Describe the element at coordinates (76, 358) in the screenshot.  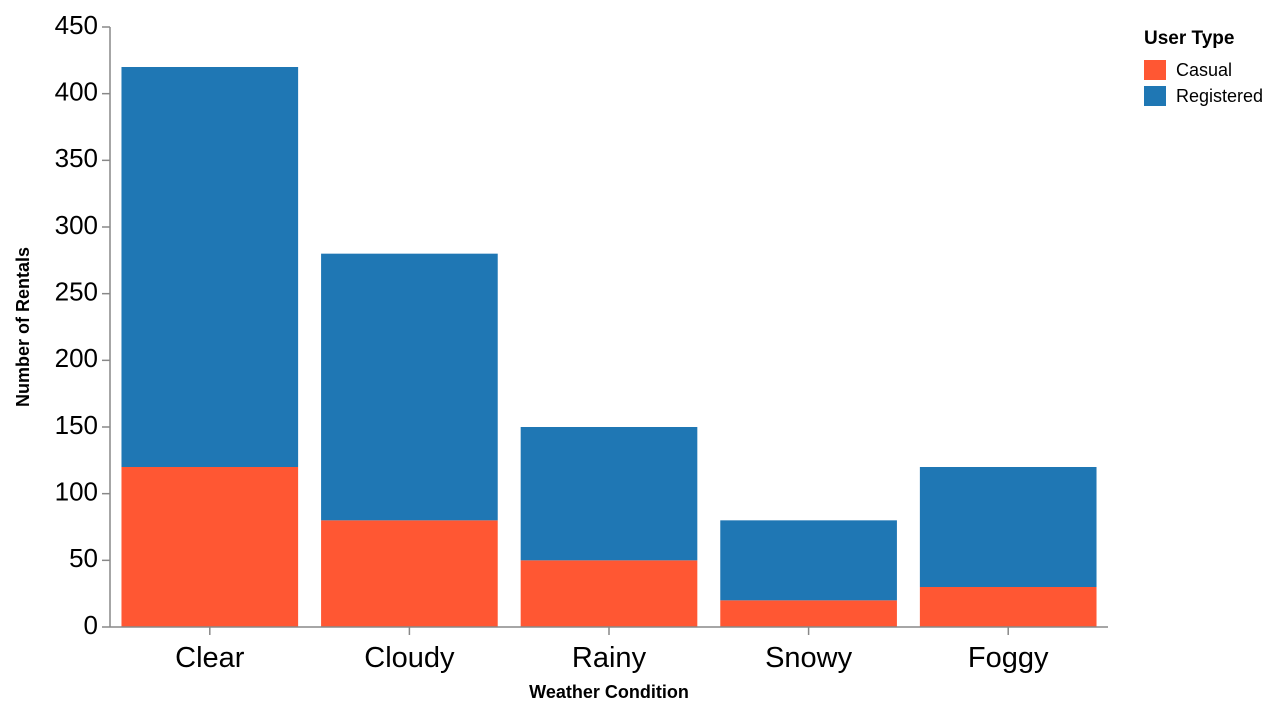
I see `y-tick-label: 200` at that location.